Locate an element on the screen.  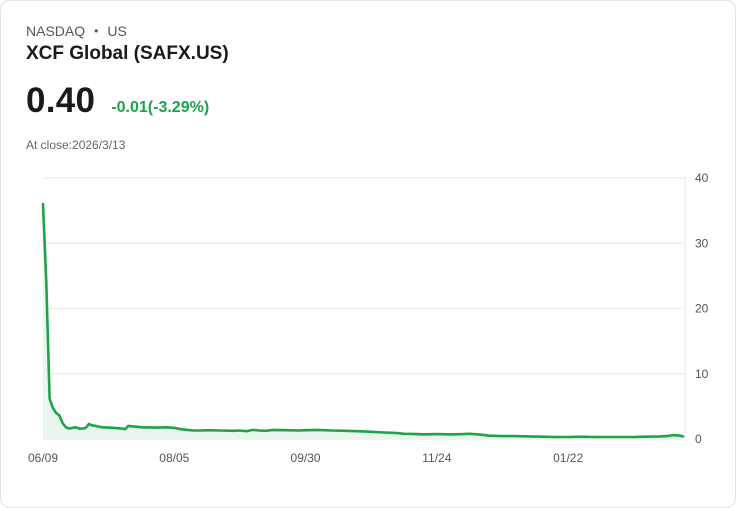
y-tick-label: 40 is located at coordinates (702, 178).